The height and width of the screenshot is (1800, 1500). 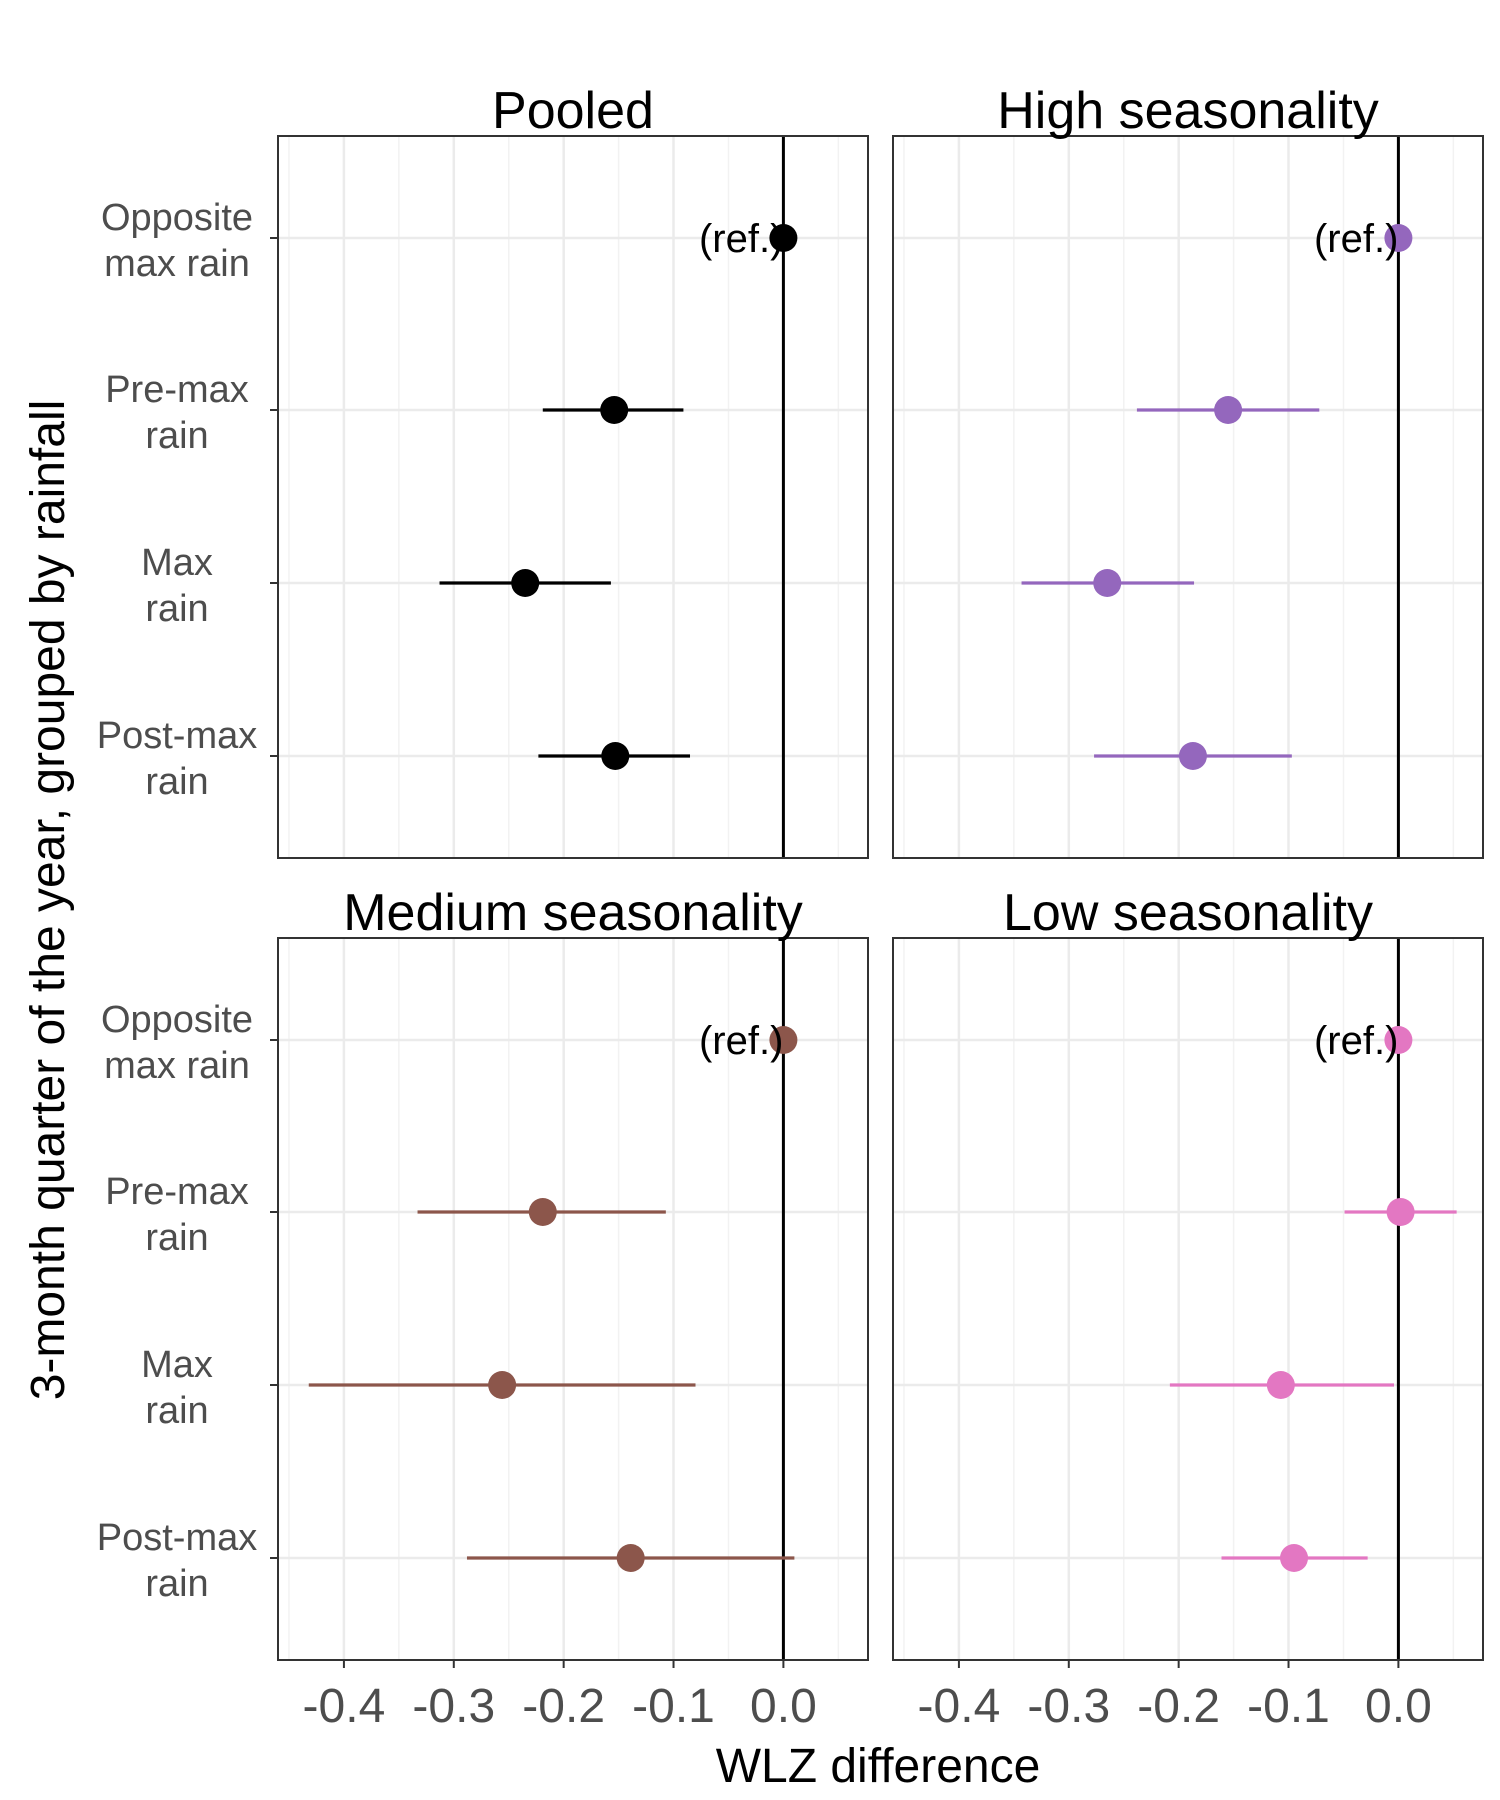 I want to click on panel-title: Medium seasonality, so click(x=573, y=913).